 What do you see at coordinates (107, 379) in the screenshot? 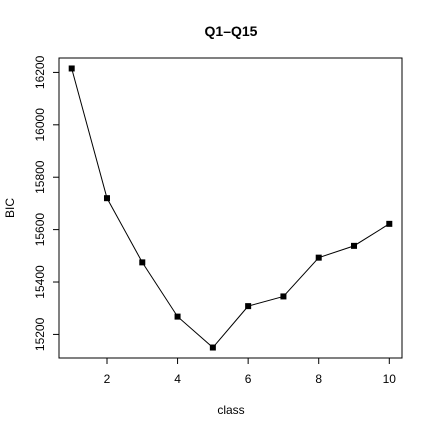
I see `x-tick-label-2: 2` at bounding box center [107, 379].